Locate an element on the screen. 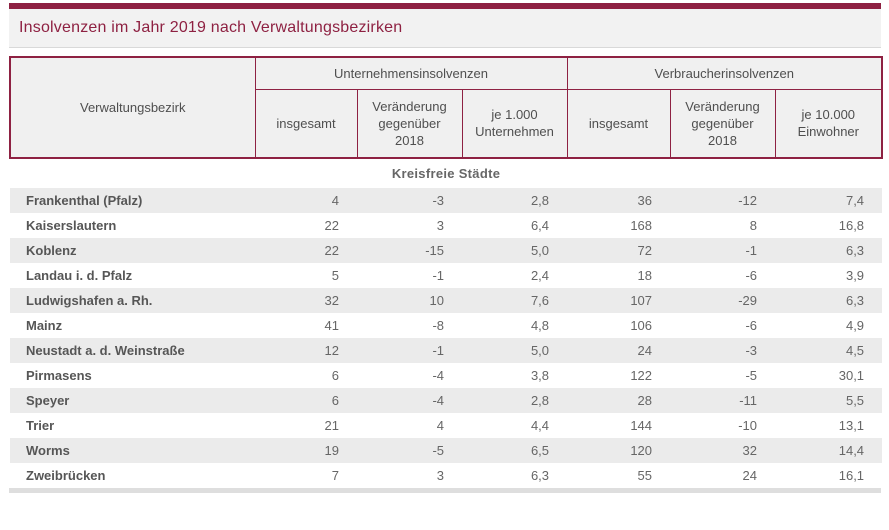 This screenshot has width=889, height=530. table-row: Zweibrücken 7 3 6,3 55 24 16,1 is located at coordinates (446, 475).